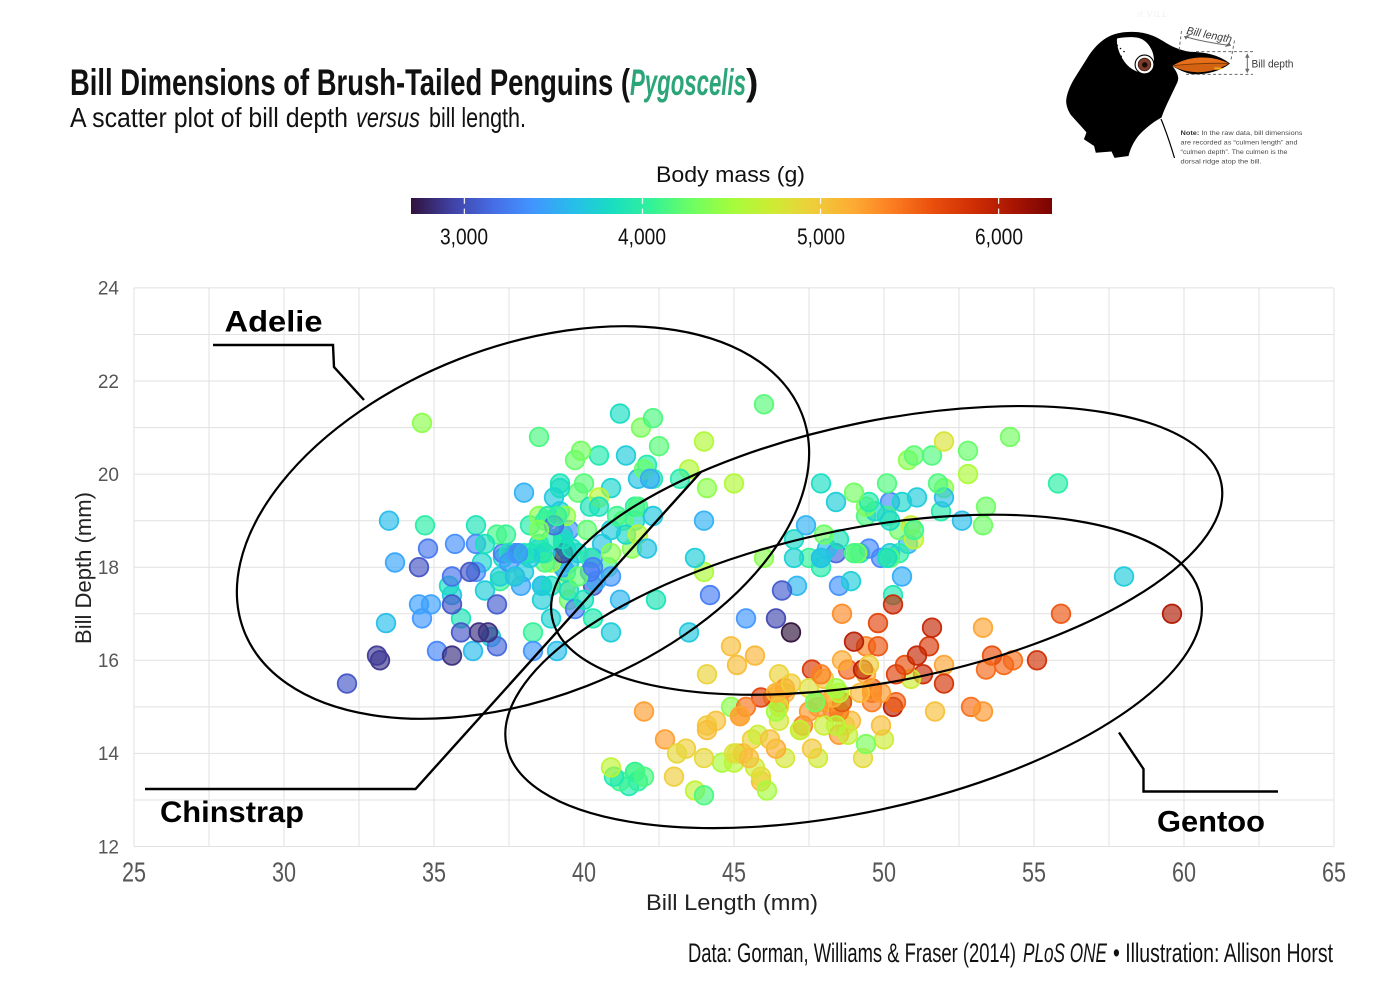  What do you see at coordinates (1239, 143) in the screenshot?
I see `svg-text:are recorded as “culmen length: are recorded as “culmen length” and` at bounding box center [1239, 143].